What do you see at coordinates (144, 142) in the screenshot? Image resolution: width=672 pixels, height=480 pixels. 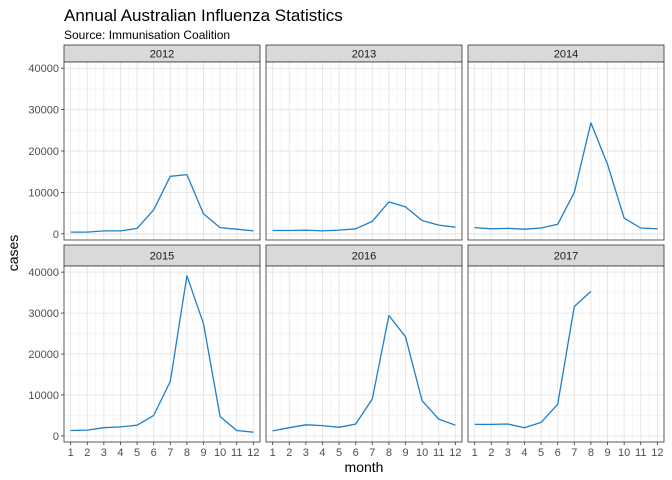 I see `facet-panel-2012: 2012 0 10000 20000 30000 40000` at bounding box center [144, 142].